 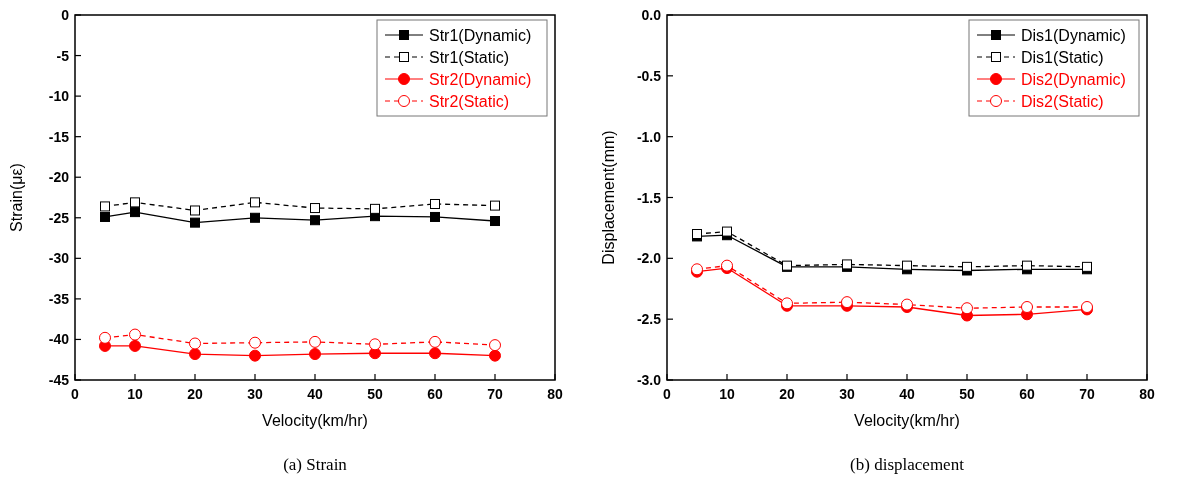 I want to click on y-axis-title: Strain(με), so click(x=16, y=197).